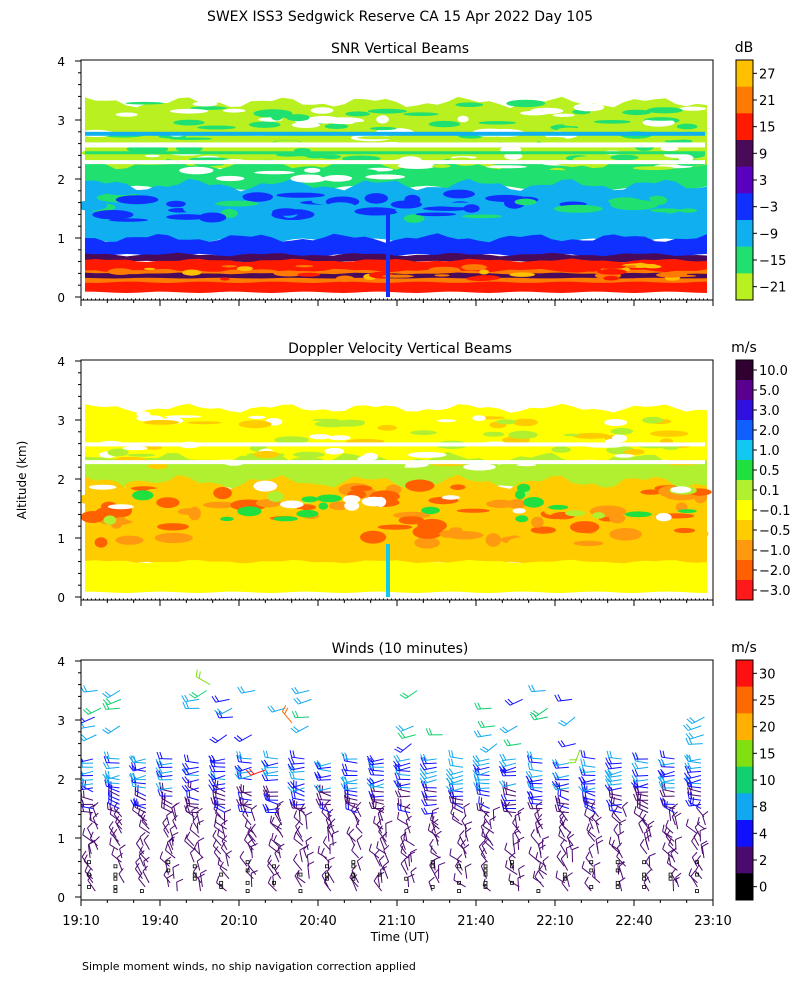 This screenshot has height=1000, width=800. Describe the element at coordinates (317, 921) in the screenshot. I see `x-tick-label: 20:40` at that location.